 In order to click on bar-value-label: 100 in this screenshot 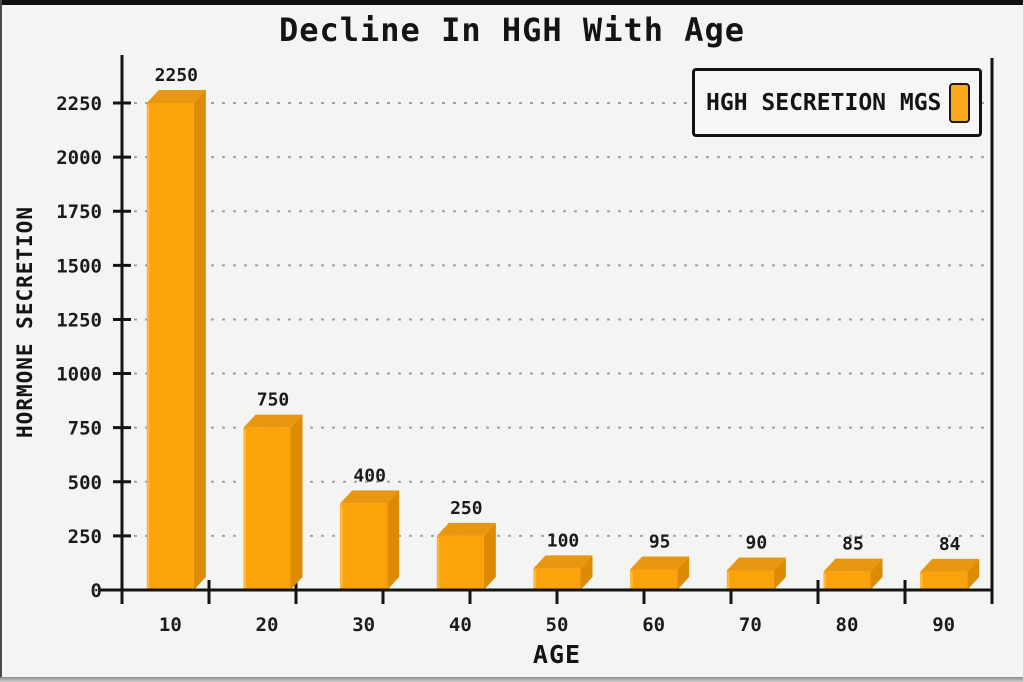, I will do `click(563, 540)`.